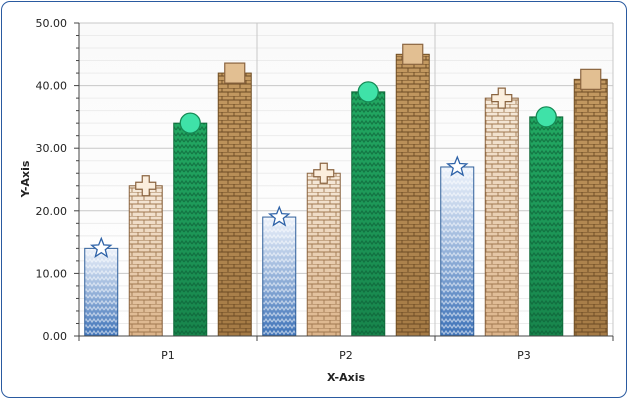 The width and height of the screenshot is (630, 401). What do you see at coordinates (52, 211) in the screenshot?
I see `y-tick-label: 20.00` at bounding box center [52, 211].